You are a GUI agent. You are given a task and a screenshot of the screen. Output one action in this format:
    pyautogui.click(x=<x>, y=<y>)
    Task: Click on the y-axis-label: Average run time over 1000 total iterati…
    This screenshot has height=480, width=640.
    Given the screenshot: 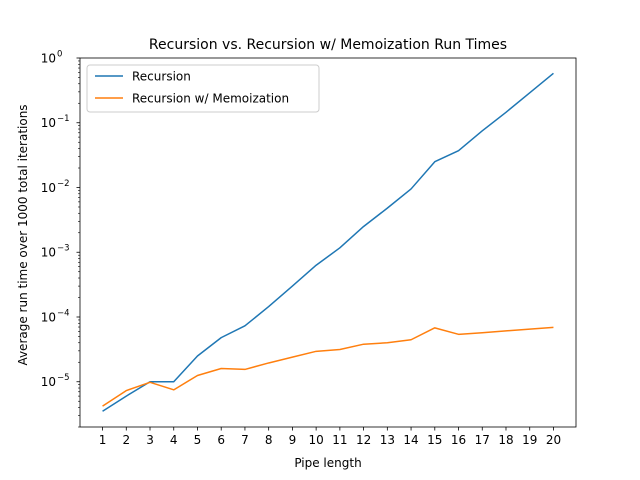 What is the action you would take?
    pyautogui.click(x=23, y=234)
    